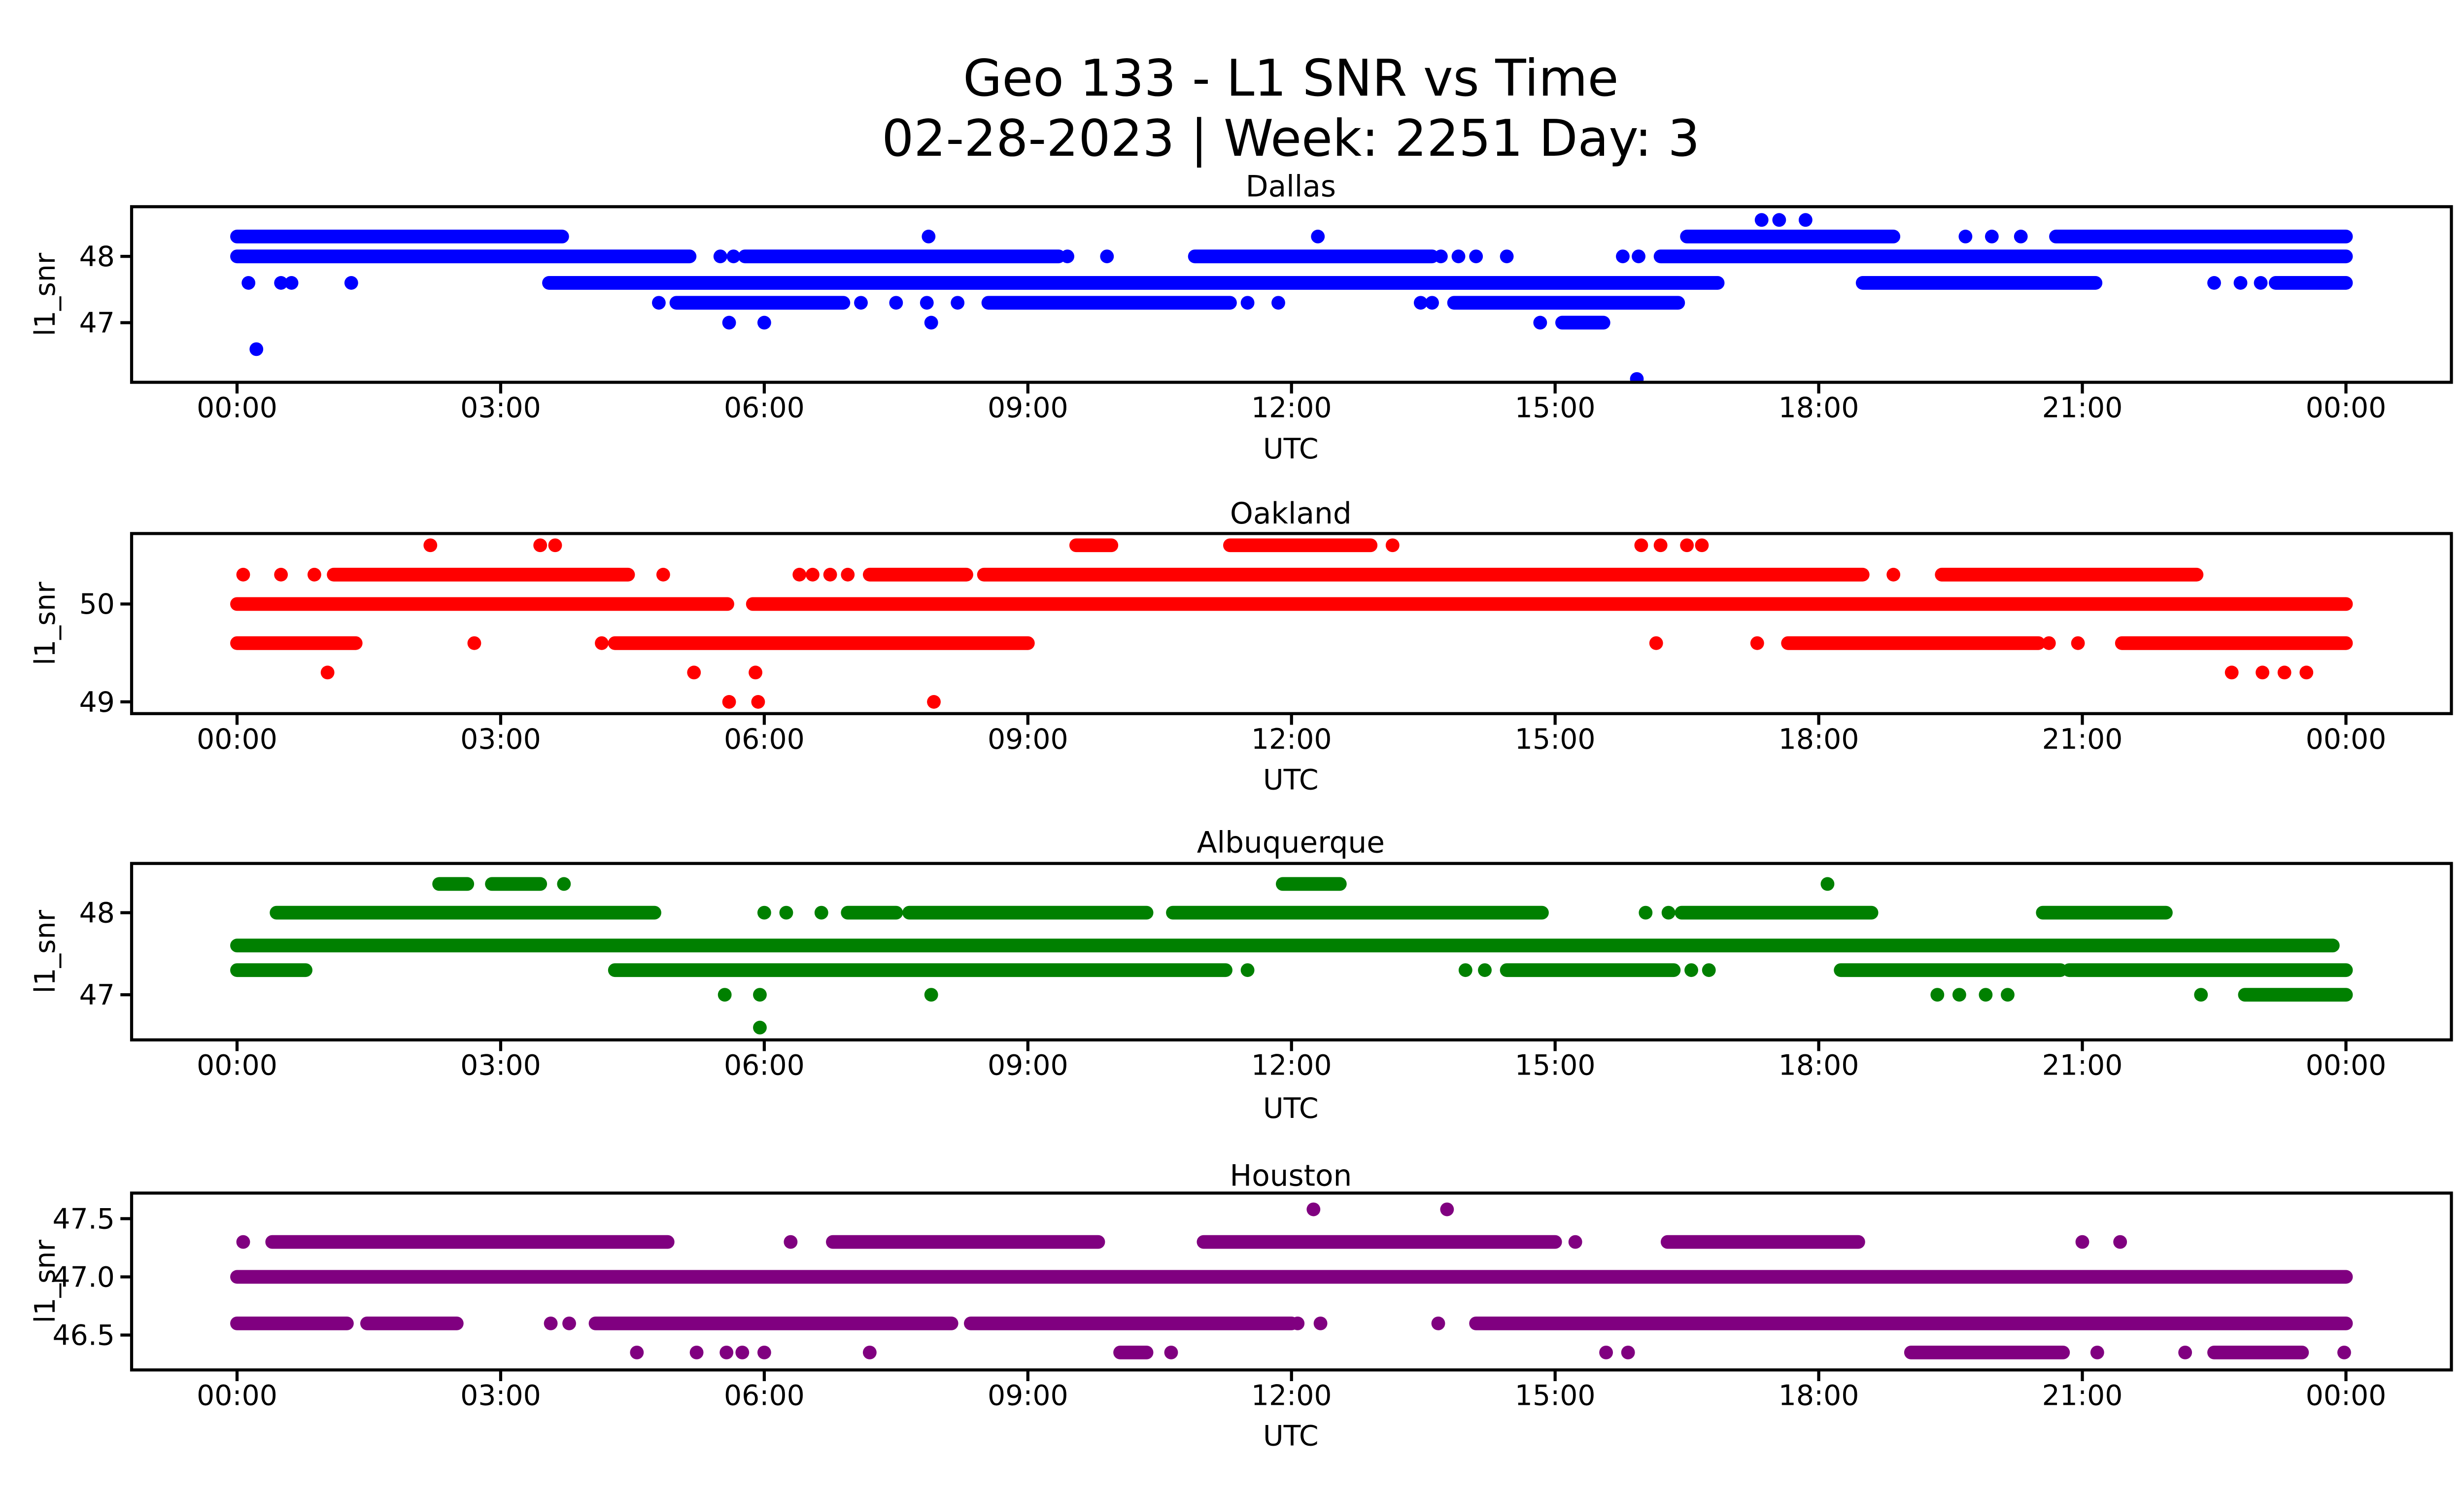 The image size is (2464, 1495). I want to click on y-tick-label: 47, so click(97, 995).